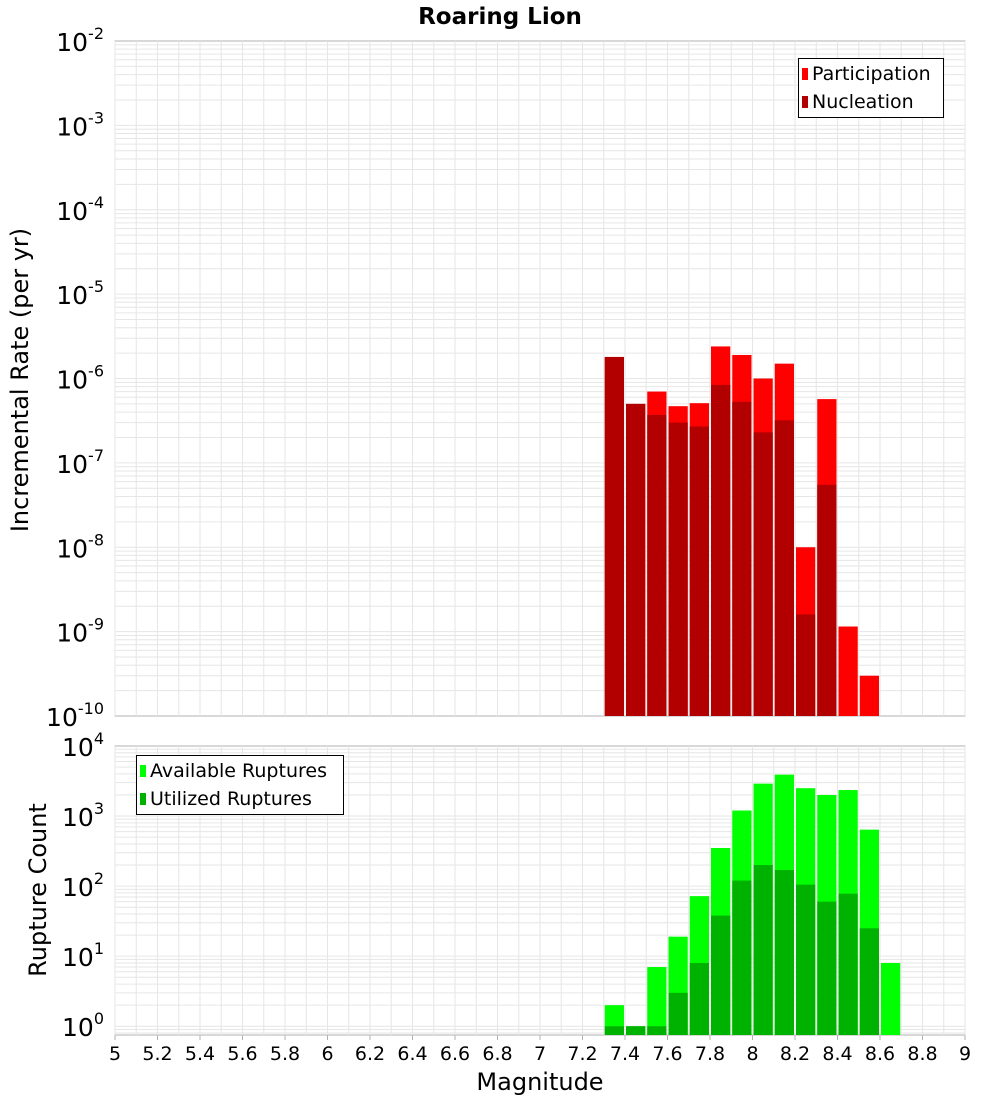  What do you see at coordinates (80, 462) in the screenshot?
I see `rate-y-tick-label: 10⁻⁷` at bounding box center [80, 462].